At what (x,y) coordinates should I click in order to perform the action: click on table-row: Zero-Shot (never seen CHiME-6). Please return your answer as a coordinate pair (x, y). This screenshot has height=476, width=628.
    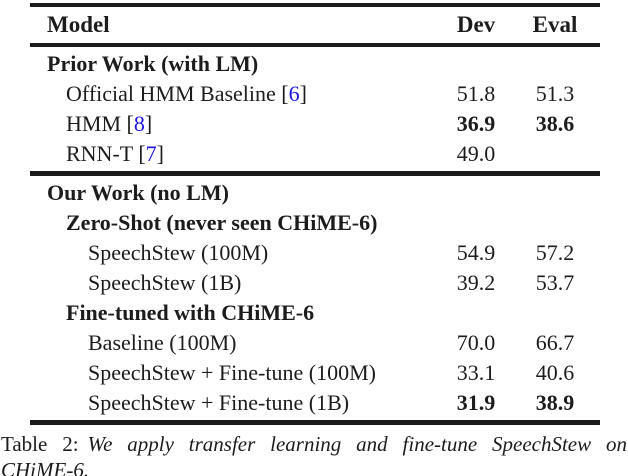
    Looking at the image, I should click on (315, 223).